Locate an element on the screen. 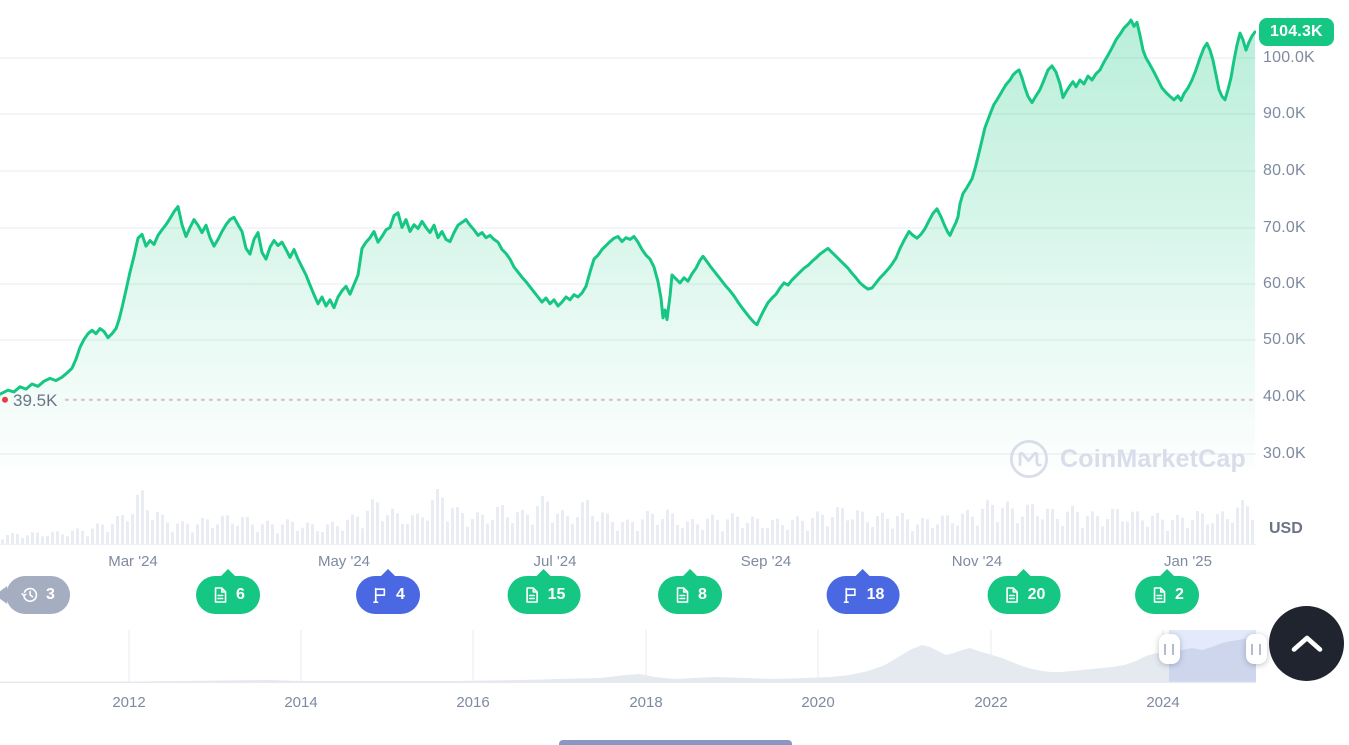 This screenshot has width=1349, height=745. price-tick-label: 90.0K is located at coordinates (1284, 113).